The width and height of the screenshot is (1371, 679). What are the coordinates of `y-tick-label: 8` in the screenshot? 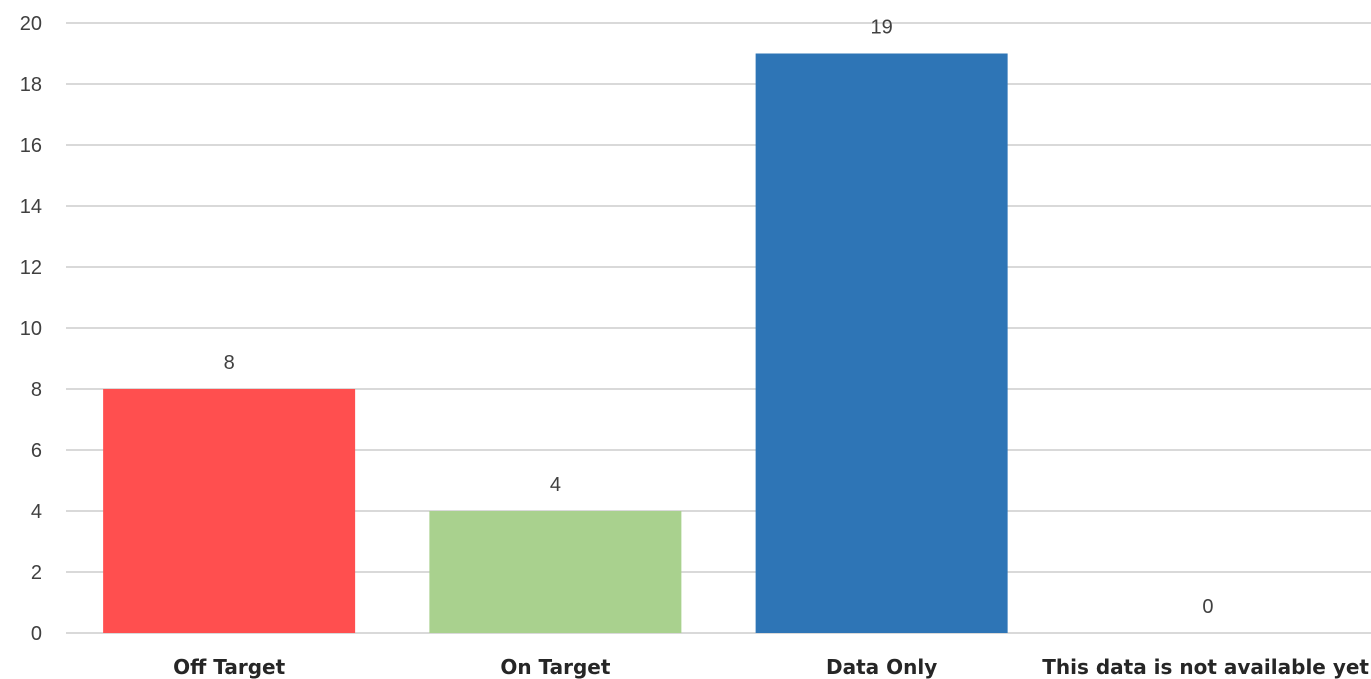 It's located at (36, 390).